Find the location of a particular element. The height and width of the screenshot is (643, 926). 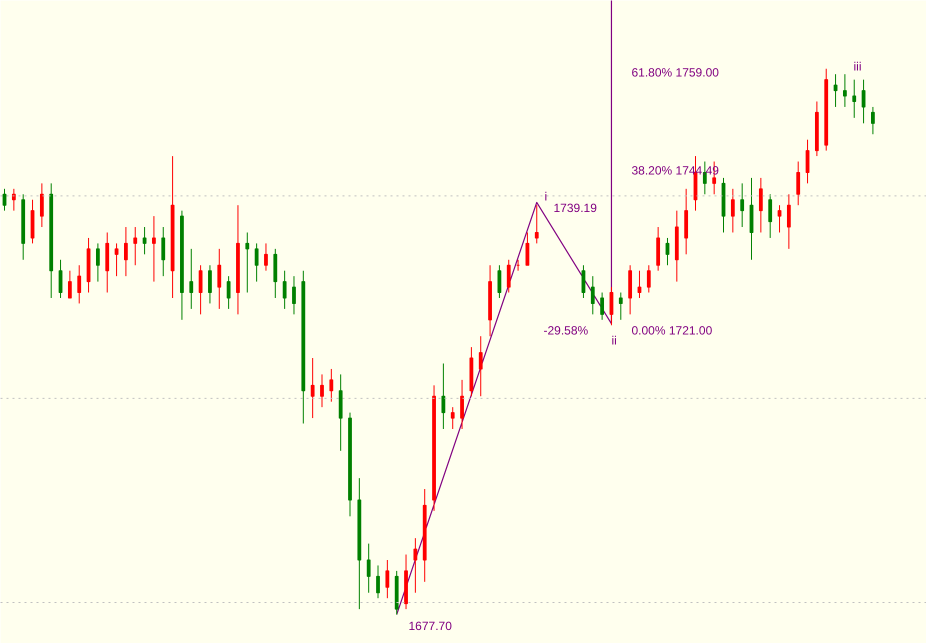

annotation: i is located at coordinates (546, 197).